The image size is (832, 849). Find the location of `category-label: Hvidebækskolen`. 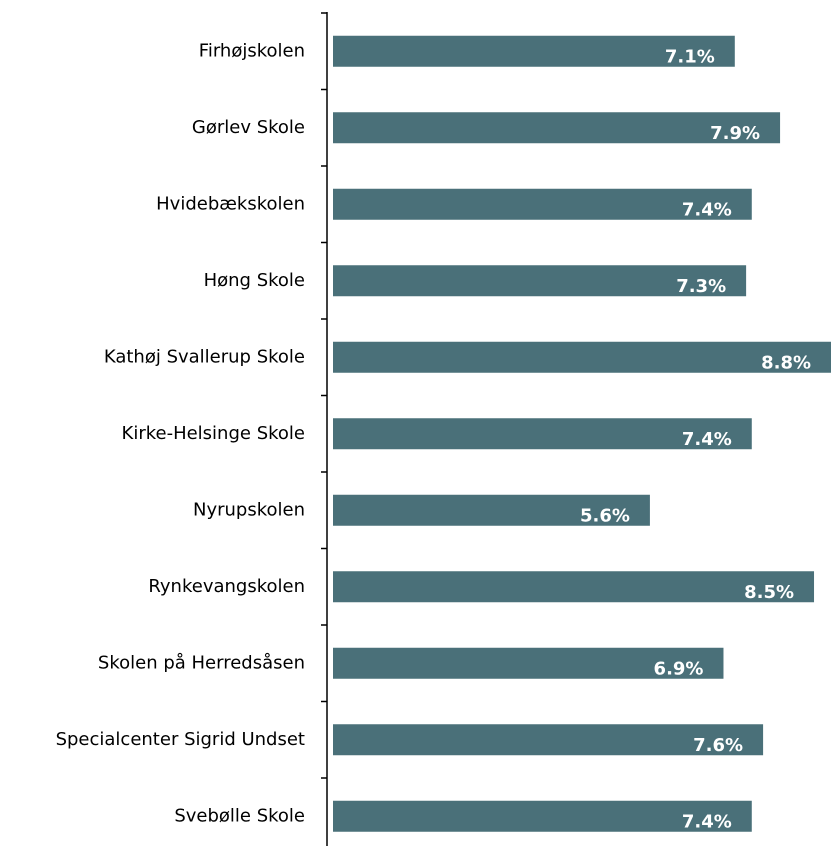

category-label: Hvidebækskolen is located at coordinates (230, 203).